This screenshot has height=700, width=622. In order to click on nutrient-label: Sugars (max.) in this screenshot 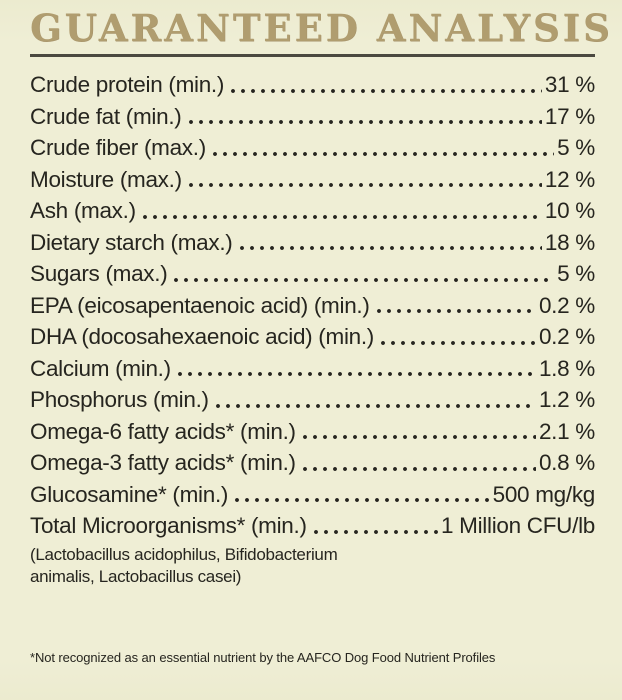, I will do `click(99, 273)`.